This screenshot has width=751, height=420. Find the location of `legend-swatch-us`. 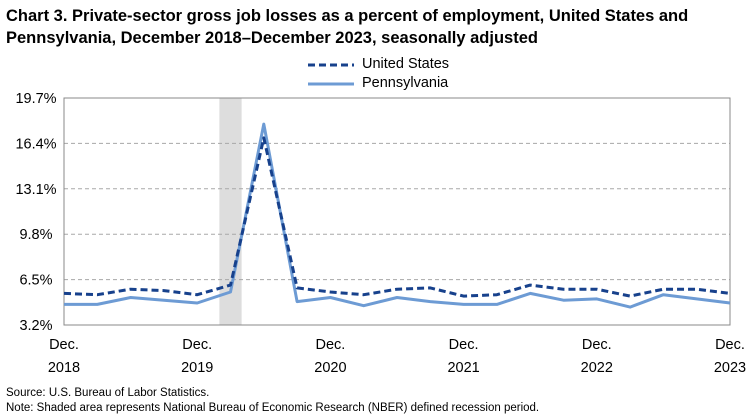

legend-swatch-us is located at coordinates (331, 64).